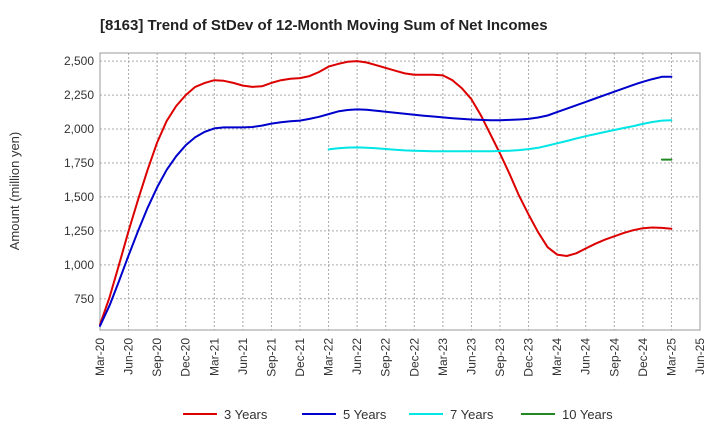 Image resolution: width=720 pixels, height=440 pixels. I want to click on y-tick-label: 2,000, so click(79, 129).